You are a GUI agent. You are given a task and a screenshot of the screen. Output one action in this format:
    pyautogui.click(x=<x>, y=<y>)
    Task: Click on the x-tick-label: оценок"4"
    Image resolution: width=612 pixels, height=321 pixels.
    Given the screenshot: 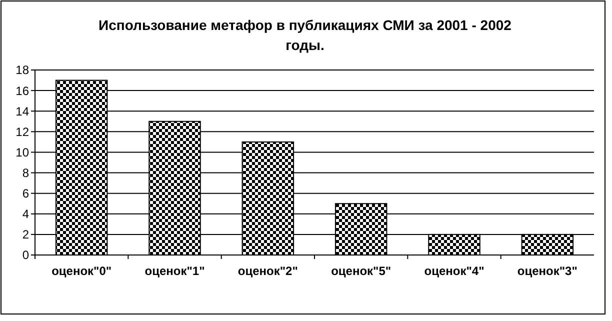 What is the action you would take?
    pyautogui.click(x=454, y=271)
    